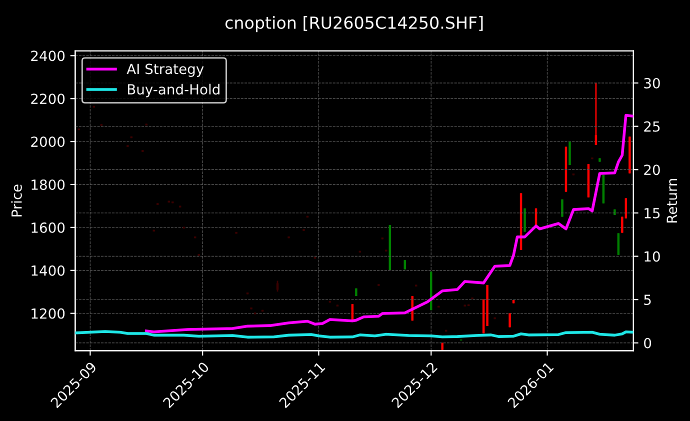 The height and width of the screenshot is (421, 690). Describe the element at coordinates (652, 126) in the screenshot. I see `y2-tick-label: 25` at that location.